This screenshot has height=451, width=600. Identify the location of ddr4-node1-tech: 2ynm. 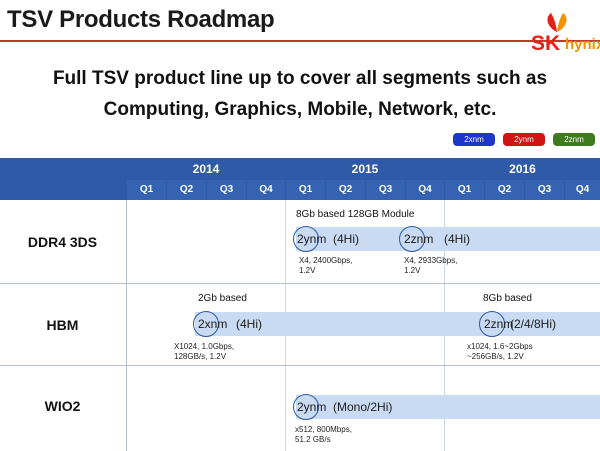
(312, 239).